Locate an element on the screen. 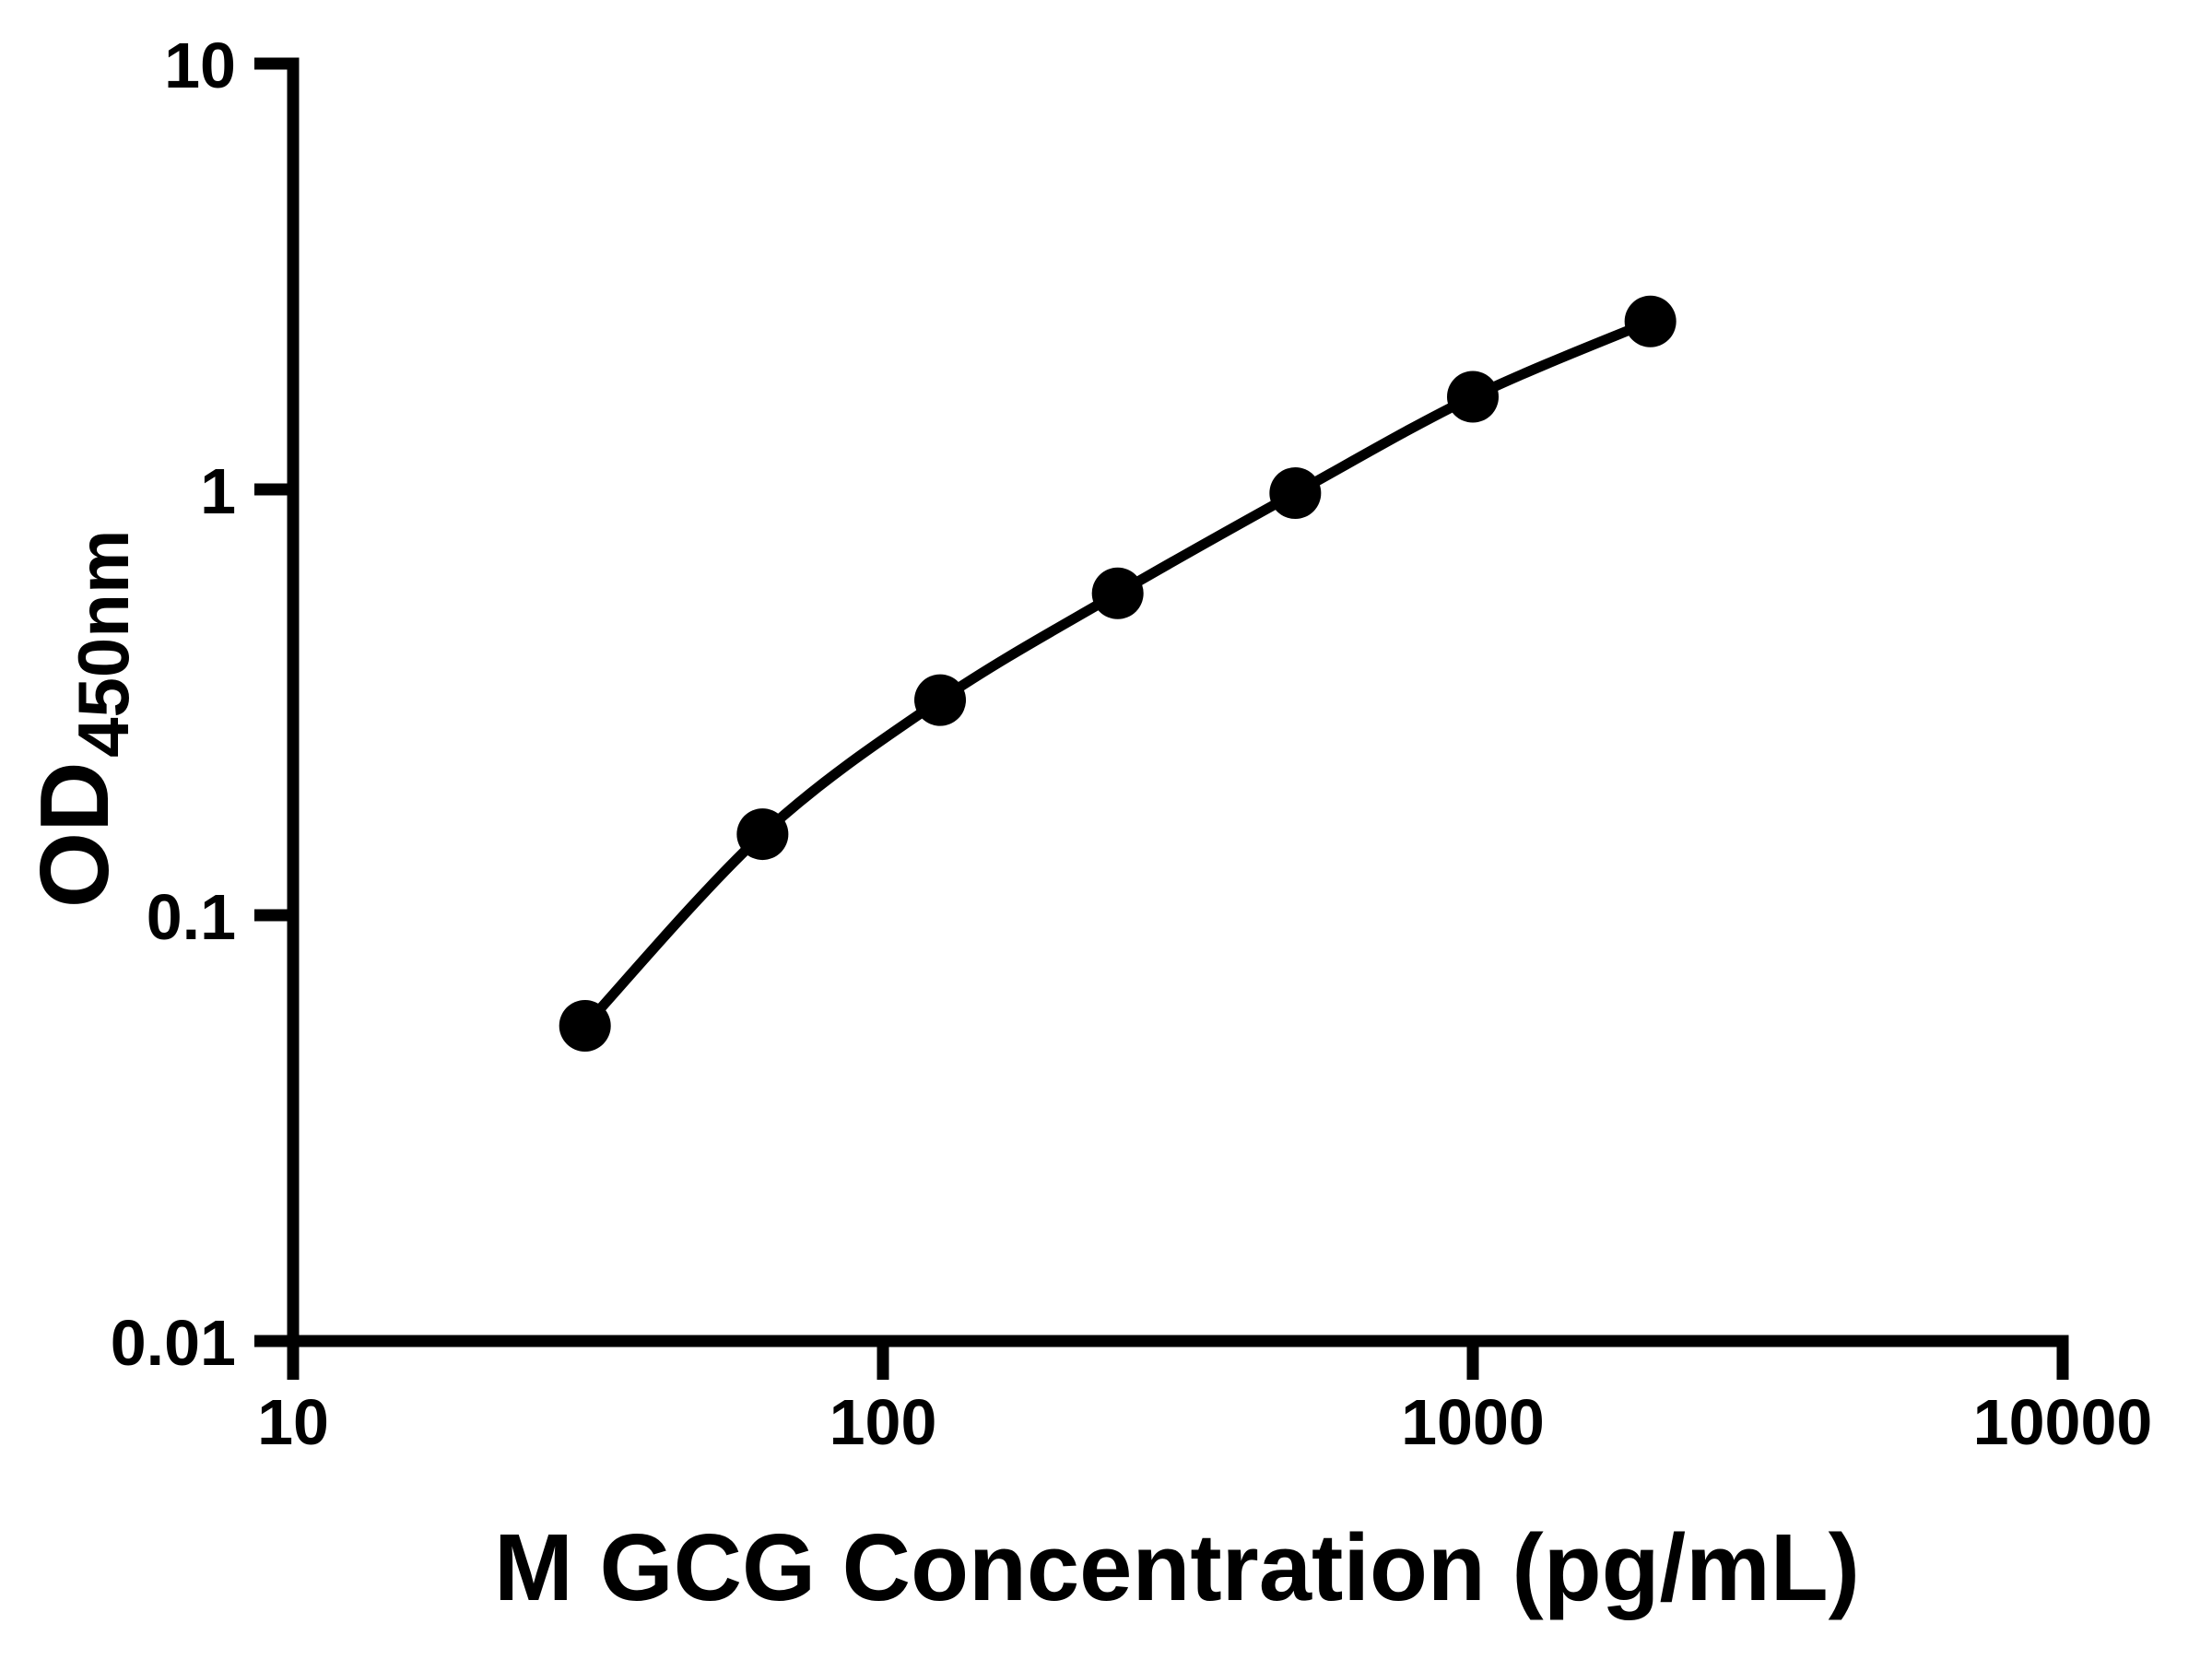  data-point-31.25 is located at coordinates (585, 1025).